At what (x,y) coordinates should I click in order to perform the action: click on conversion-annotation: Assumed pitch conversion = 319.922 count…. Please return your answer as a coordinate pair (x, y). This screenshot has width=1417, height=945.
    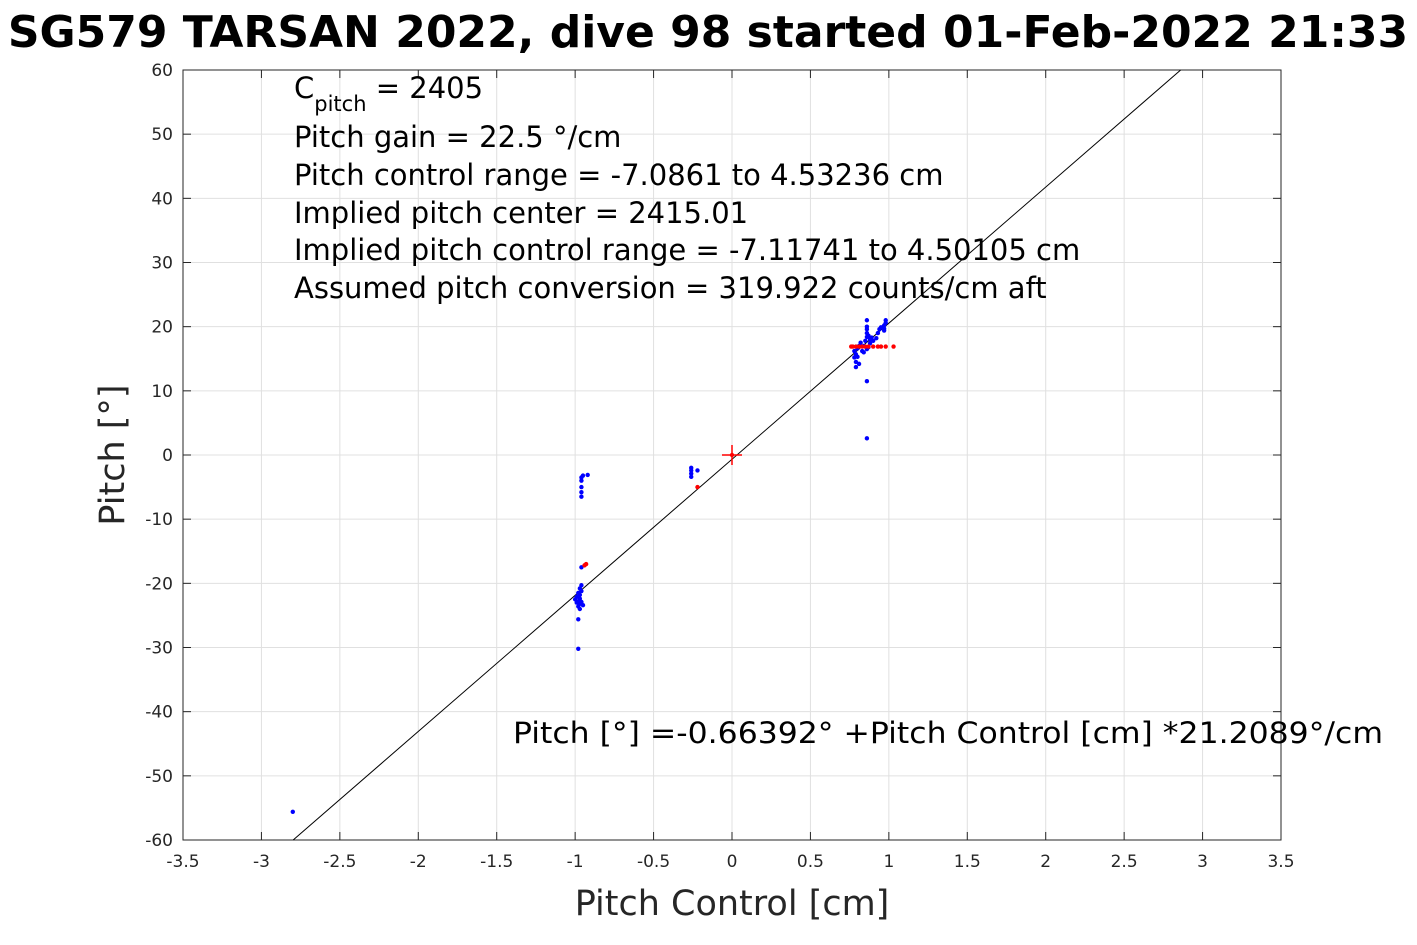
    Looking at the image, I should click on (670, 288).